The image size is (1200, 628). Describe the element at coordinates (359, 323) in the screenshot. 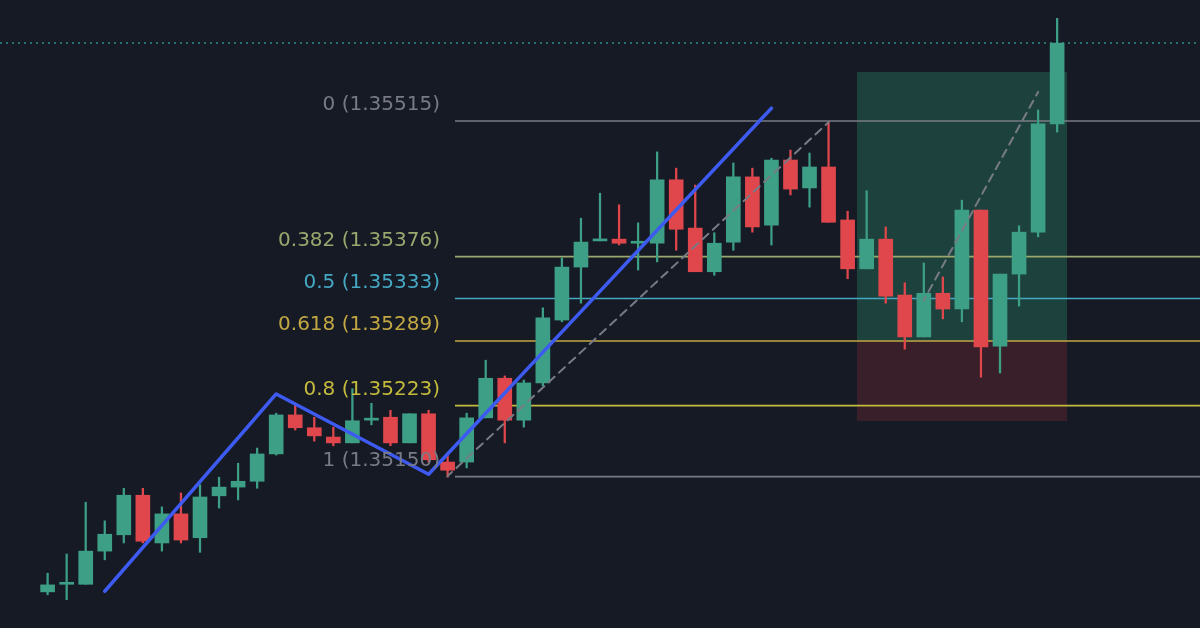

I see `annotation: 0.618 (1.35289)` at that location.